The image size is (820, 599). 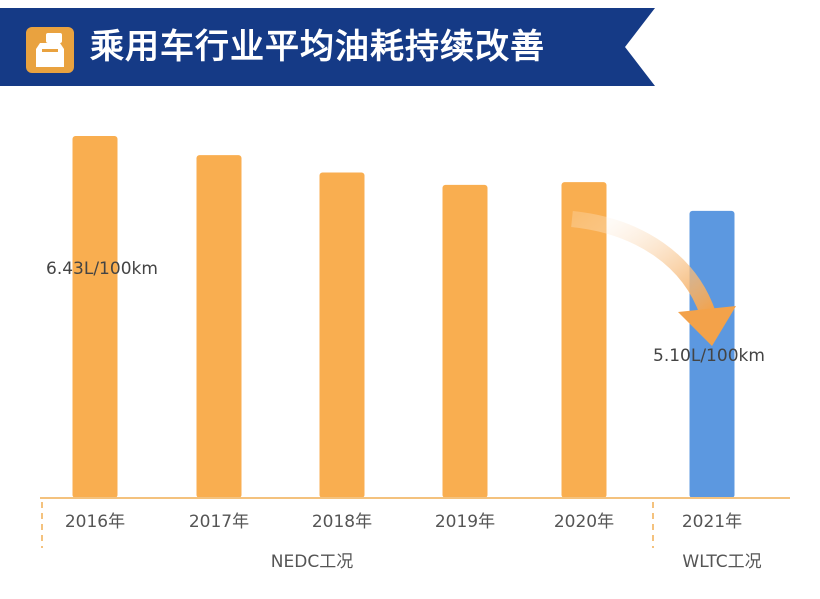 I want to click on data-label-2021-value: 5.10, so click(x=672, y=356).